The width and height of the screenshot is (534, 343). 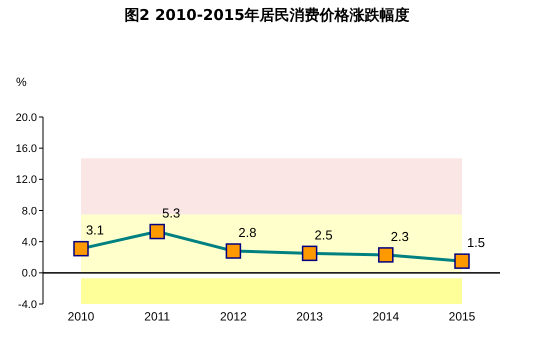 I want to click on data-label: 3.1, so click(x=95, y=230).